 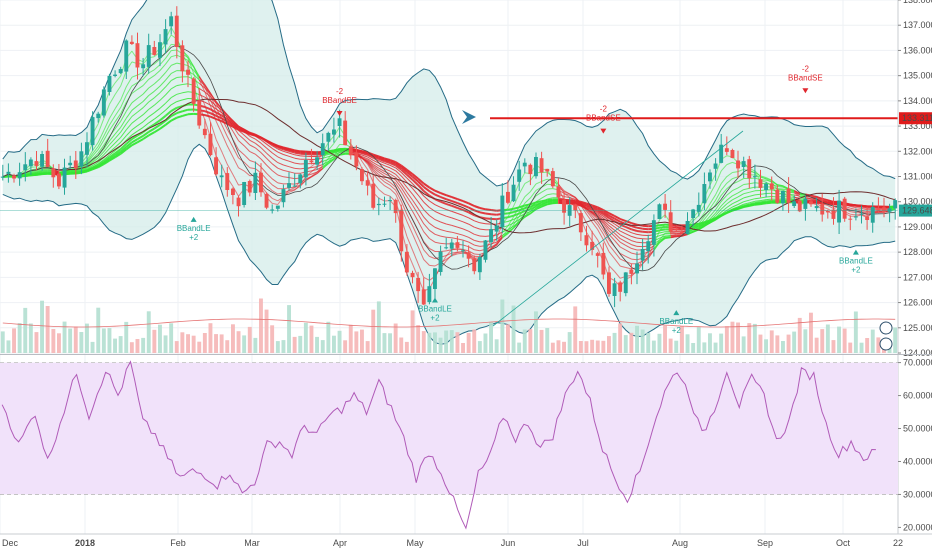 What do you see at coordinates (917, 396) in the screenshot?
I see `oscillator-axis-tick: 60.0000` at bounding box center [917, 396].